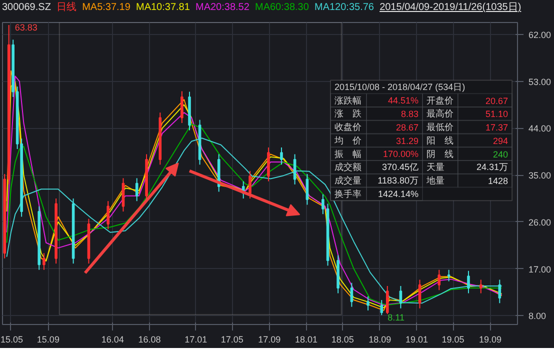 The width and height of the screenshot is (554, 356). Describe the element at coordinates (540, 35) in the screenshot. I see `y-tick-label: 62.00` at that location.